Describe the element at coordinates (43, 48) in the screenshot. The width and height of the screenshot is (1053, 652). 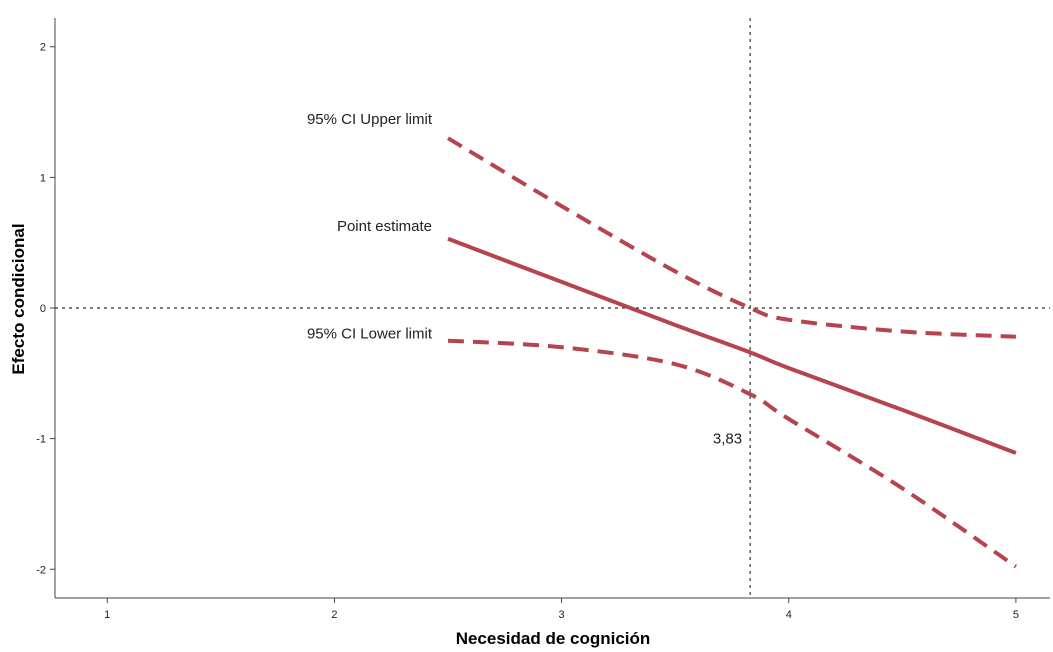
I see `y-tick-label: 2` at that location.